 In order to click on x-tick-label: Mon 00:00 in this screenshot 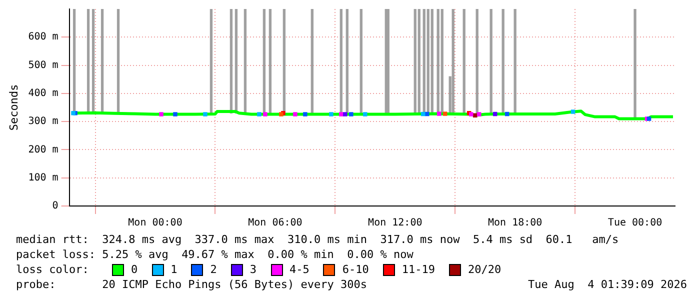, I will do `click(155, 223)`.